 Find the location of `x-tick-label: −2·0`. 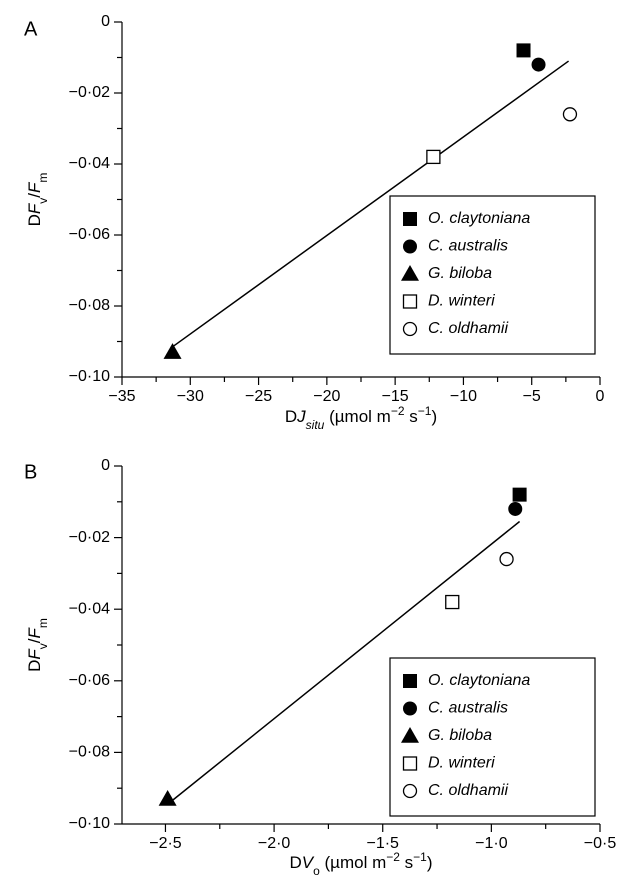

x-tick-label: −2·0 is located at coordinates (274, 843).